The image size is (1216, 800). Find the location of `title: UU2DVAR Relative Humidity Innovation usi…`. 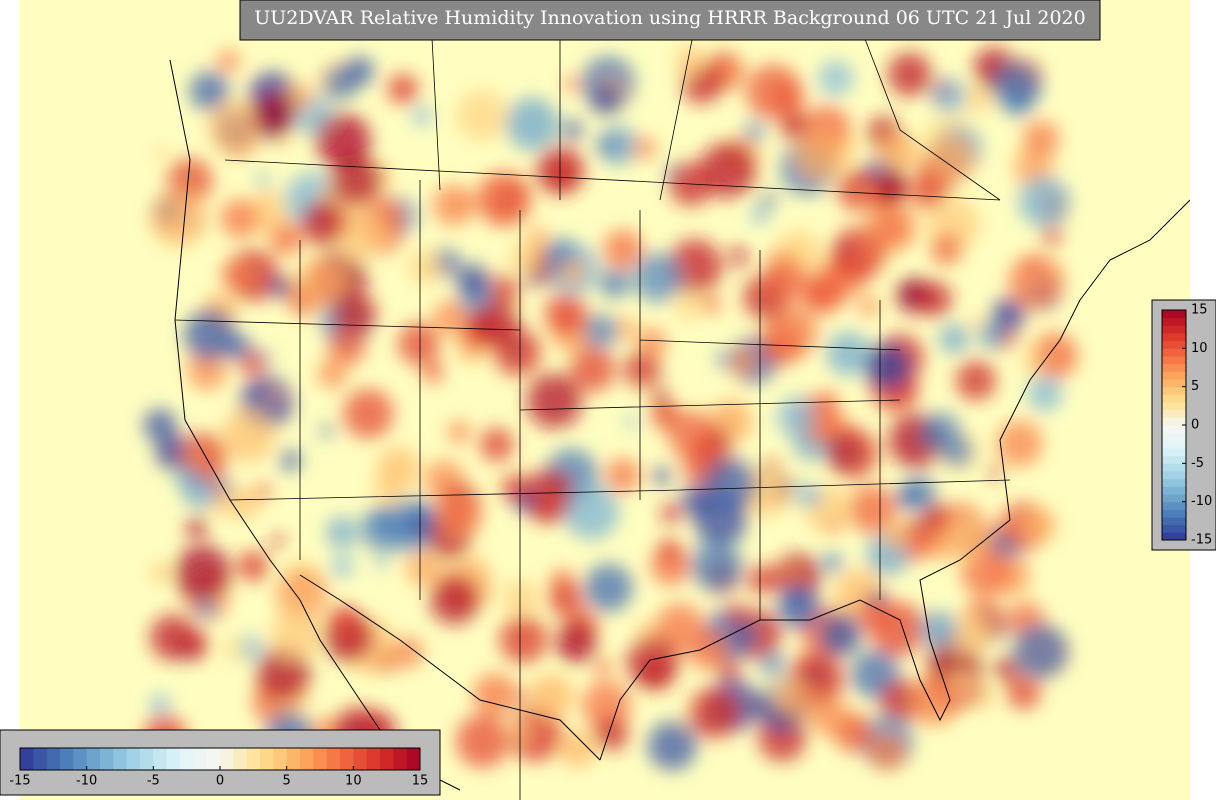

title: UU2DVAR Relative Humidity Innovation usi… is located at coordinates (670, 18).